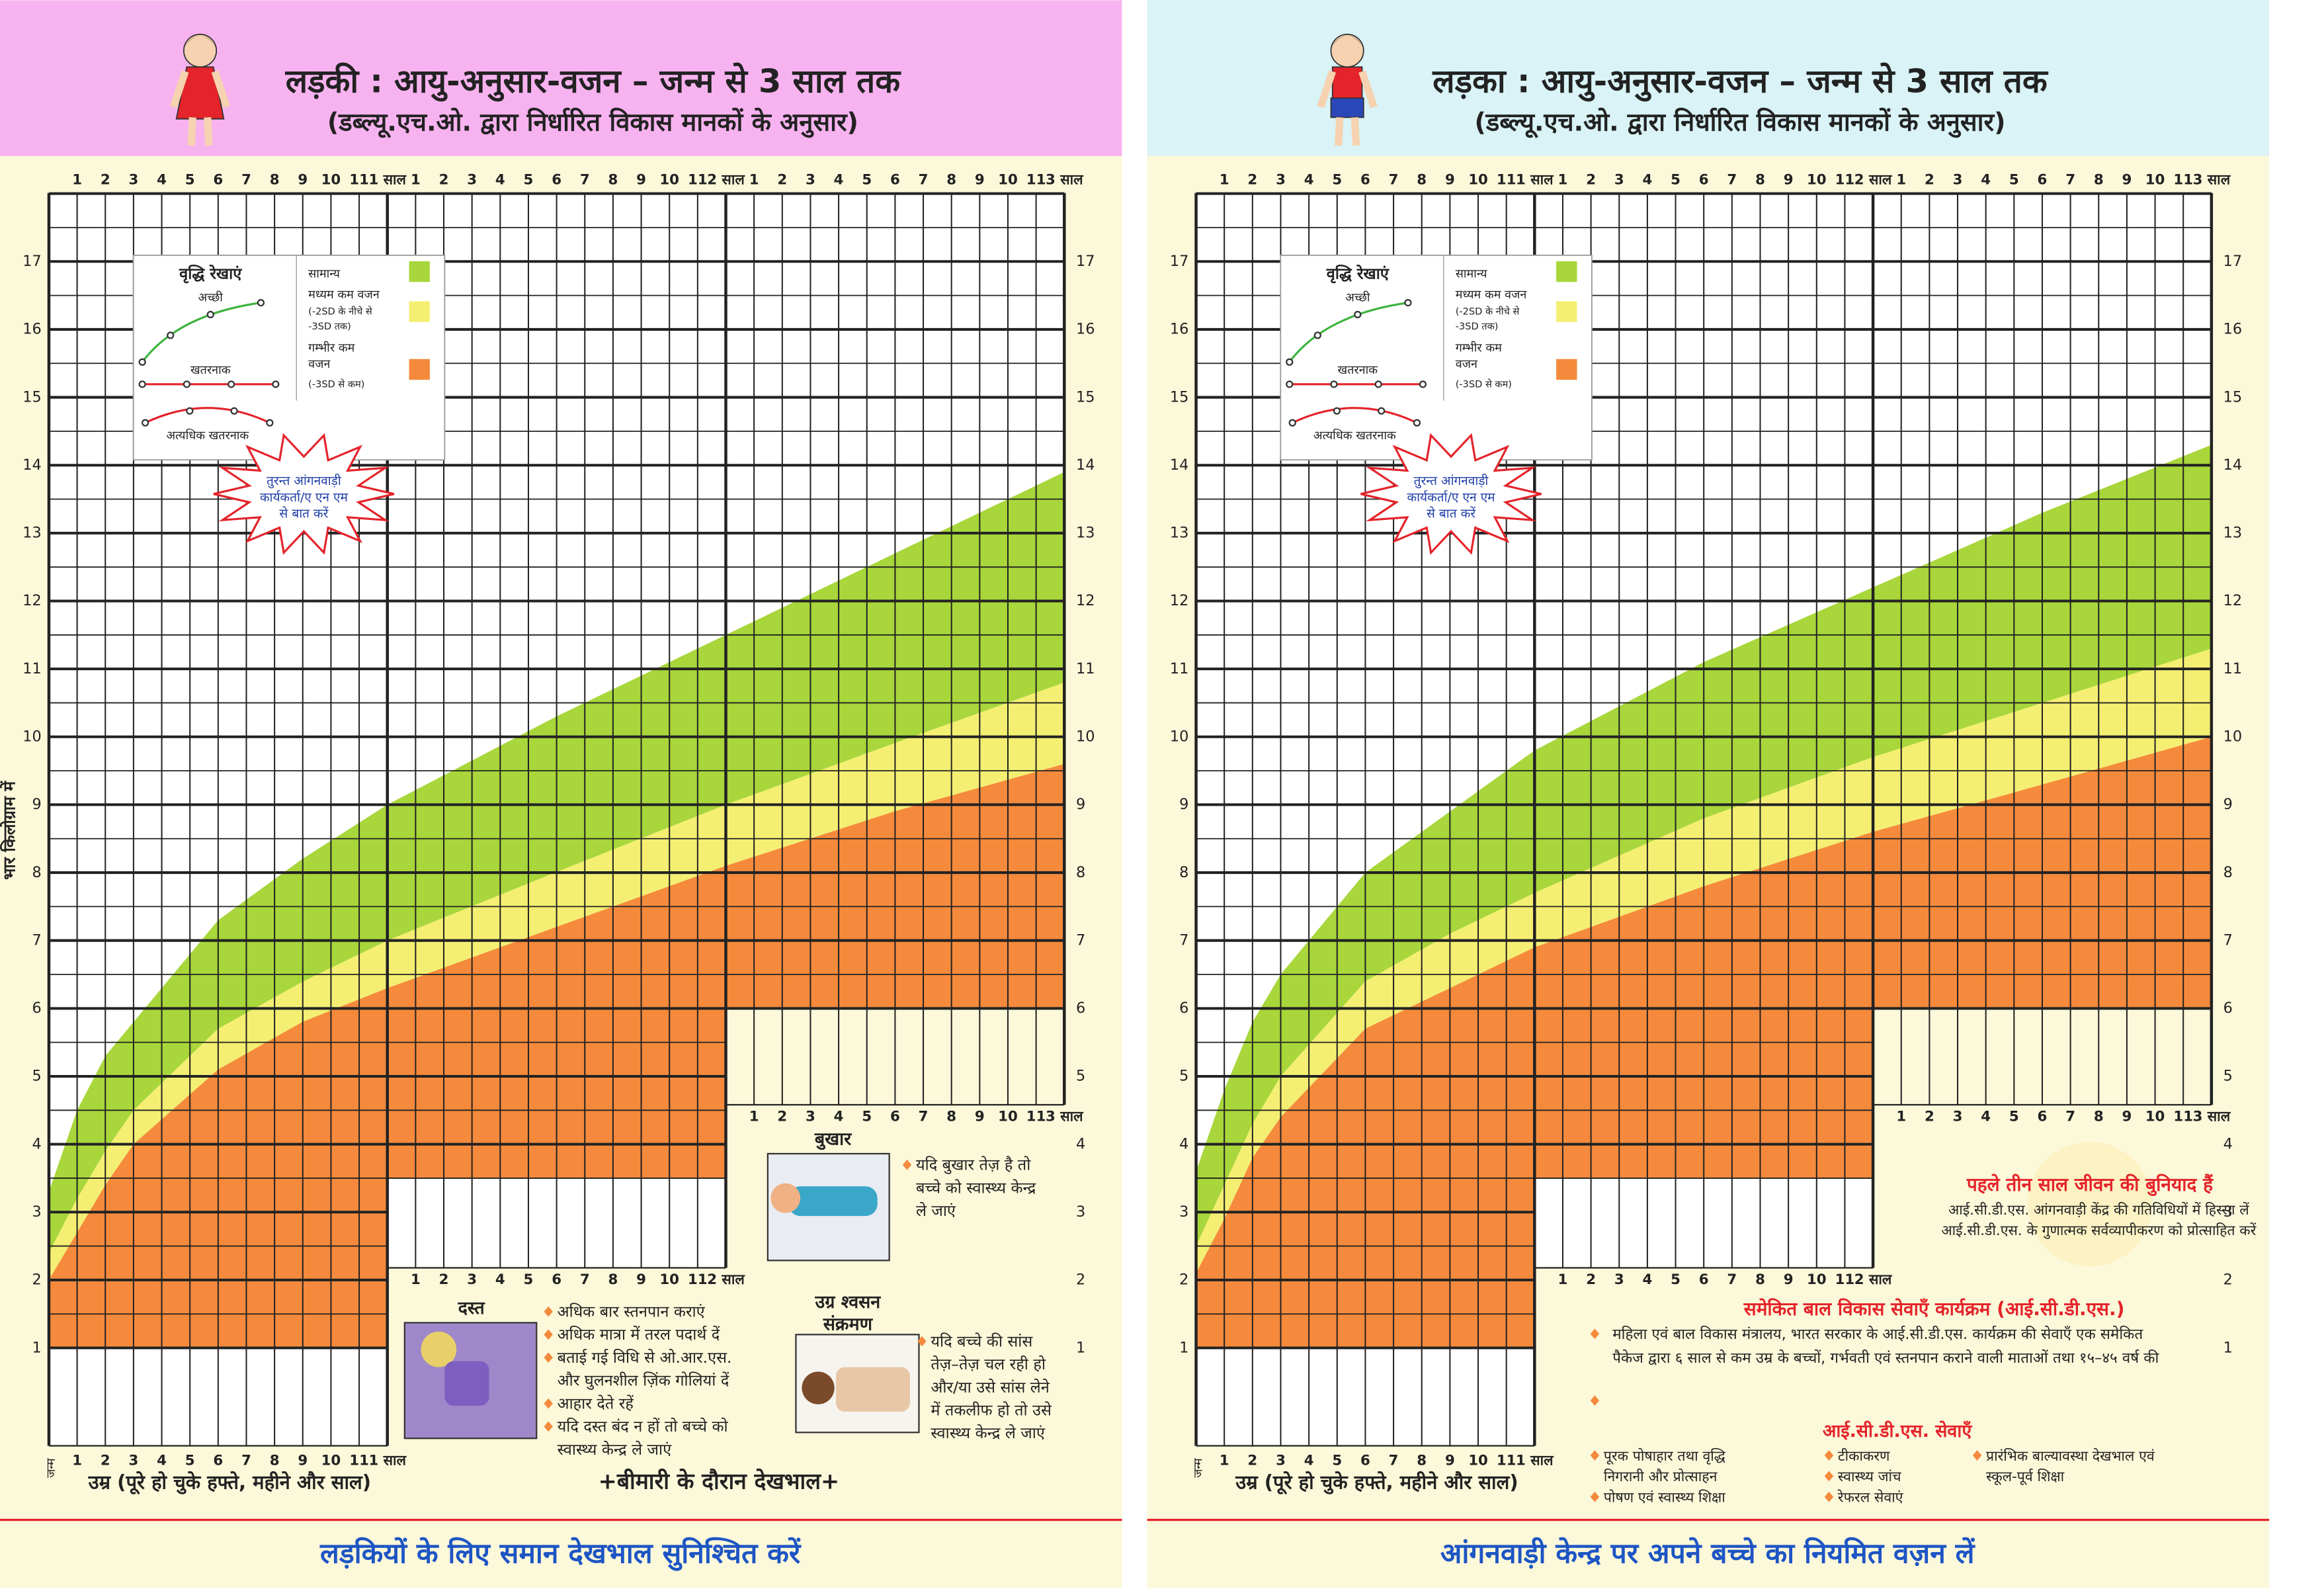  Describe the element at coordinates (982, 1341) in the screenshot. I see `respiratory-text: यदि बच्चे की सांस` at that location.